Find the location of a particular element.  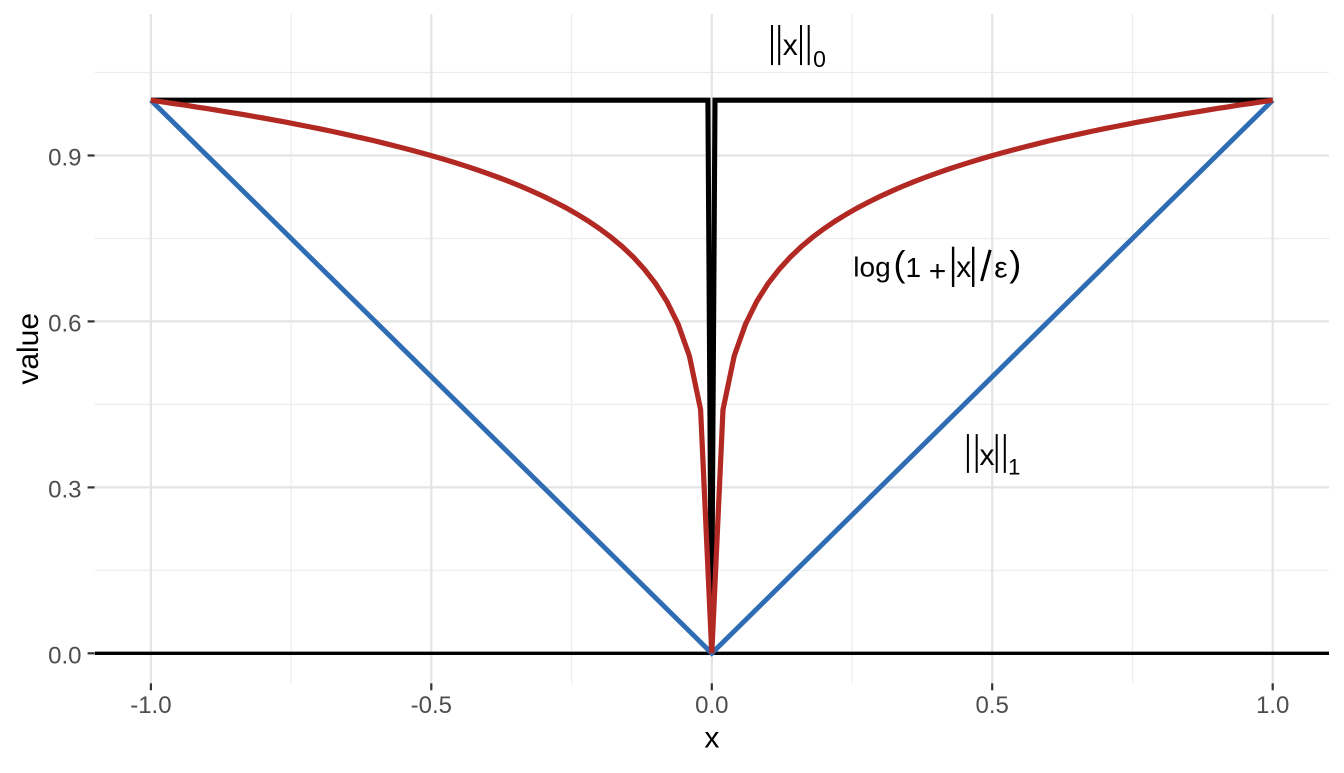

svg-text: -1.0 is located at coordinates (150, 705).